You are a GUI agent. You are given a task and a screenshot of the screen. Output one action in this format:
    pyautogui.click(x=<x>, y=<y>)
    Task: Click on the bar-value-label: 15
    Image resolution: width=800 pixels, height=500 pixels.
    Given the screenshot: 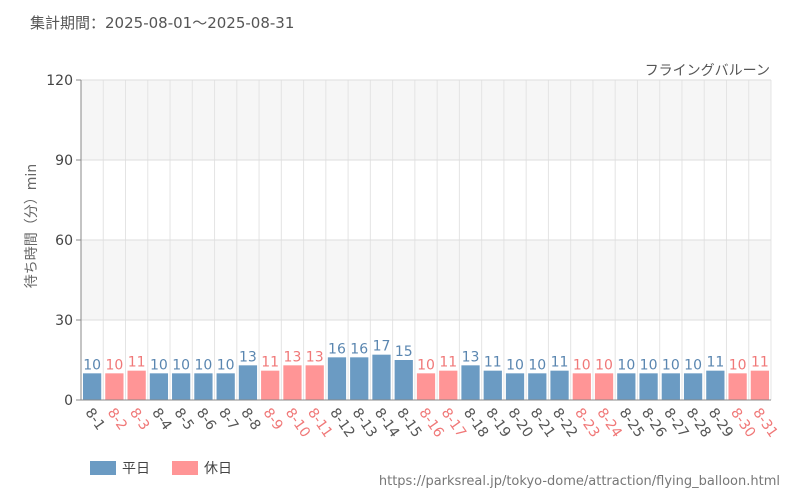 What is the action you would take?
    pyautogui.click(x=404, y=352)
    